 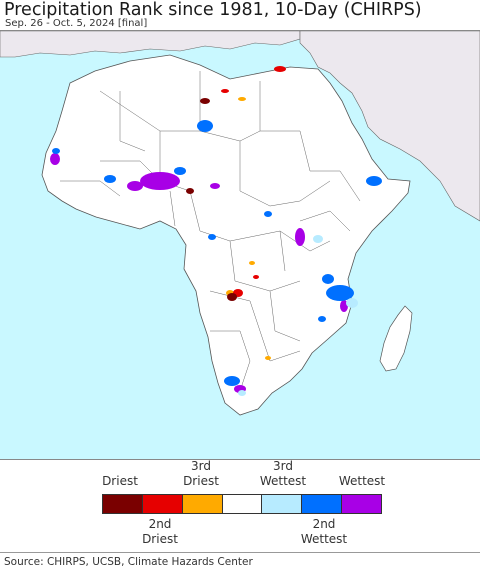 I want to click on legend-swatch-3rd-driest, so click(x=202, y=504).